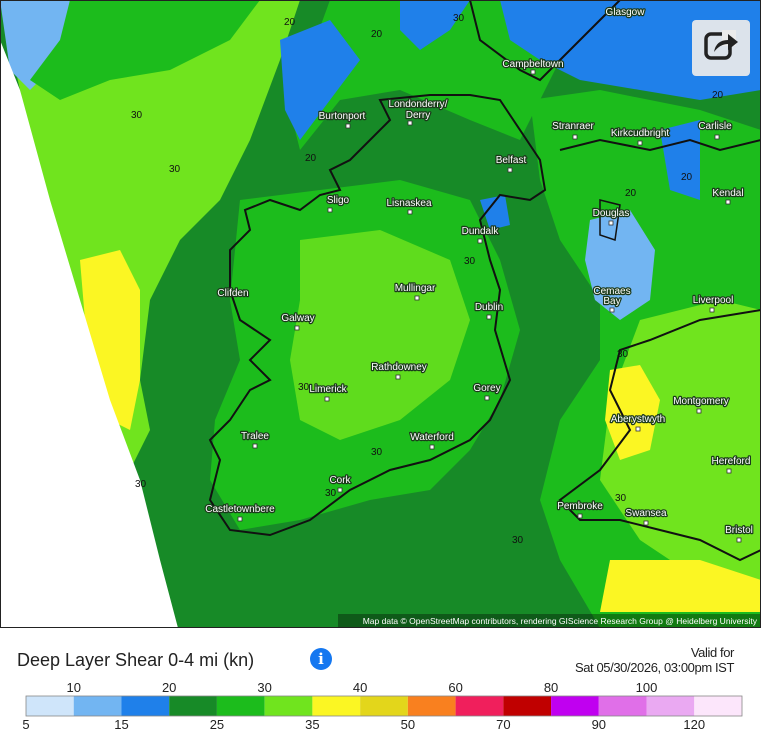 This screenshot has width=761, height=731. Describe the element at coordinates (380, 335) in the screenshot. I see `field-light` at that location.